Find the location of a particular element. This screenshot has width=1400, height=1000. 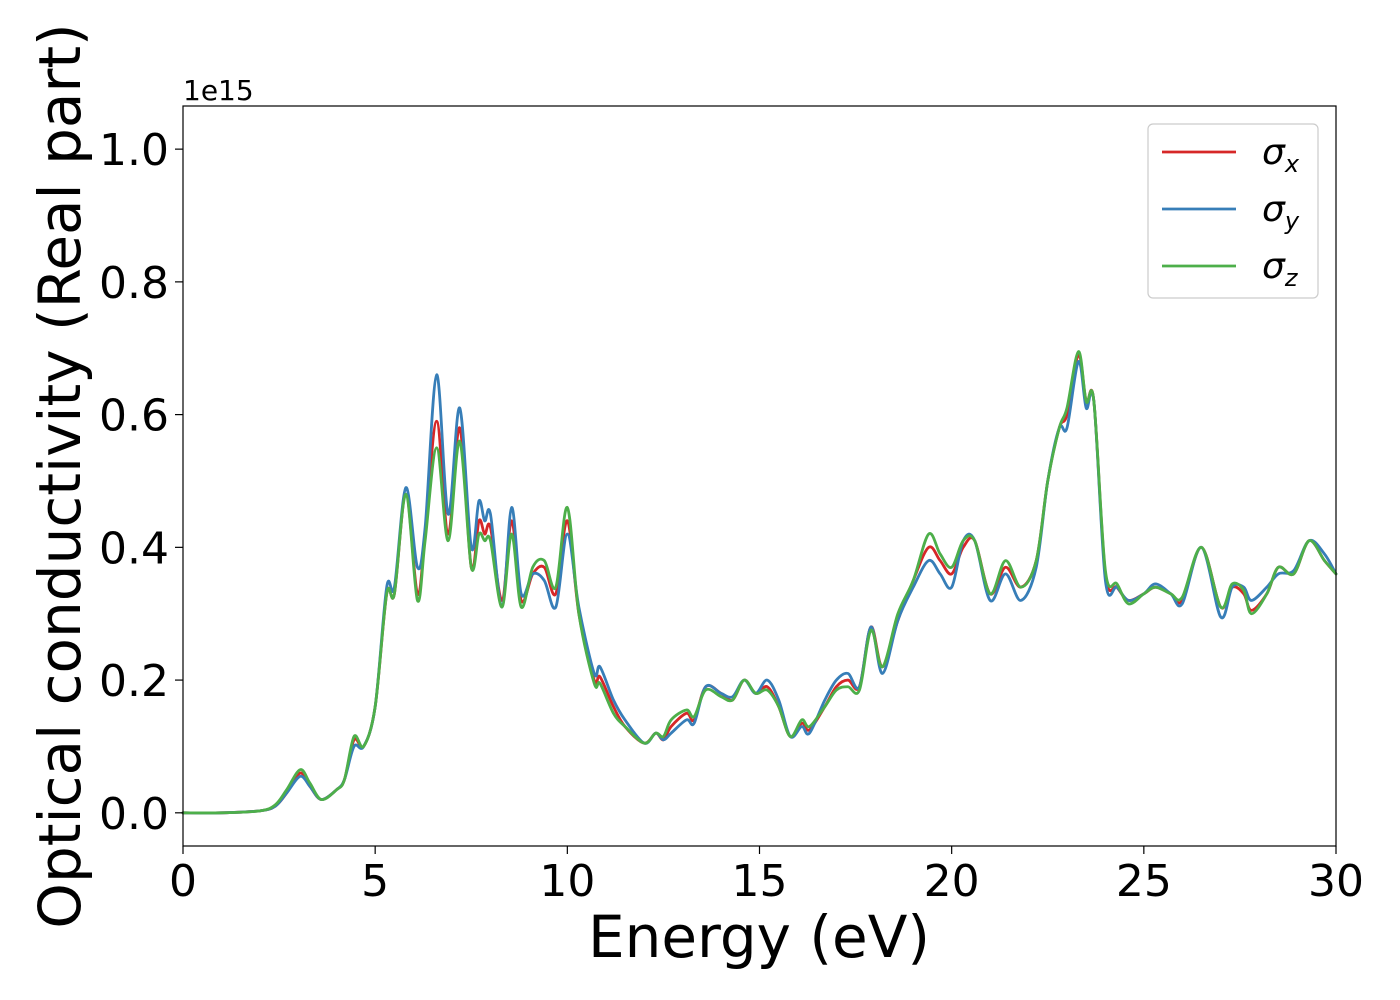

legend-subscript: y is located at coordinates (1292, 221).